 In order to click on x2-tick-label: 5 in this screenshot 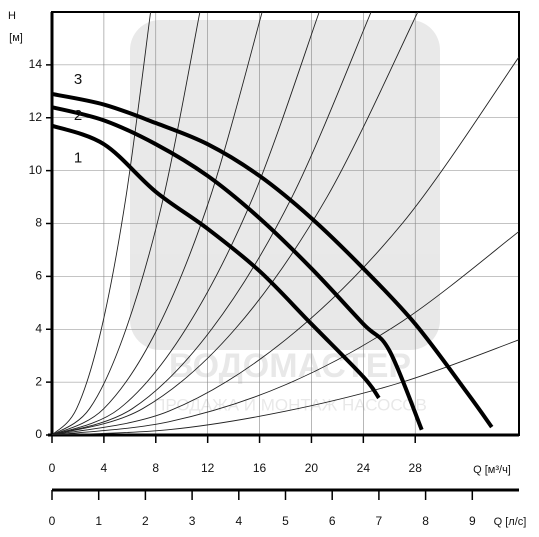, I will do `click(285, 521)`.